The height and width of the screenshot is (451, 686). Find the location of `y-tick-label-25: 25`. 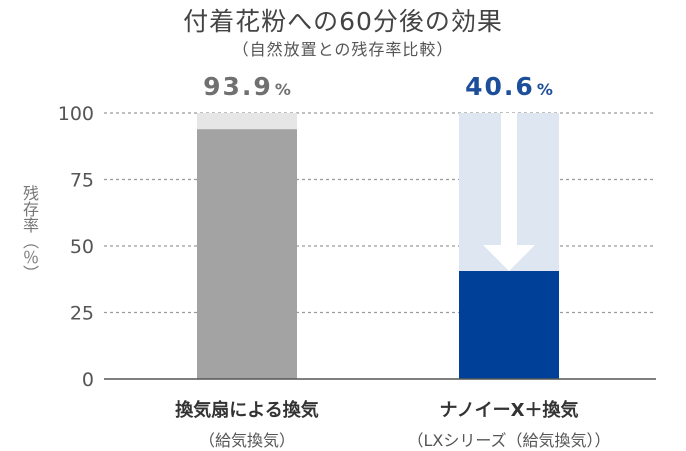

y-tick-label-25: 25 is located at coordinates (82, 314).